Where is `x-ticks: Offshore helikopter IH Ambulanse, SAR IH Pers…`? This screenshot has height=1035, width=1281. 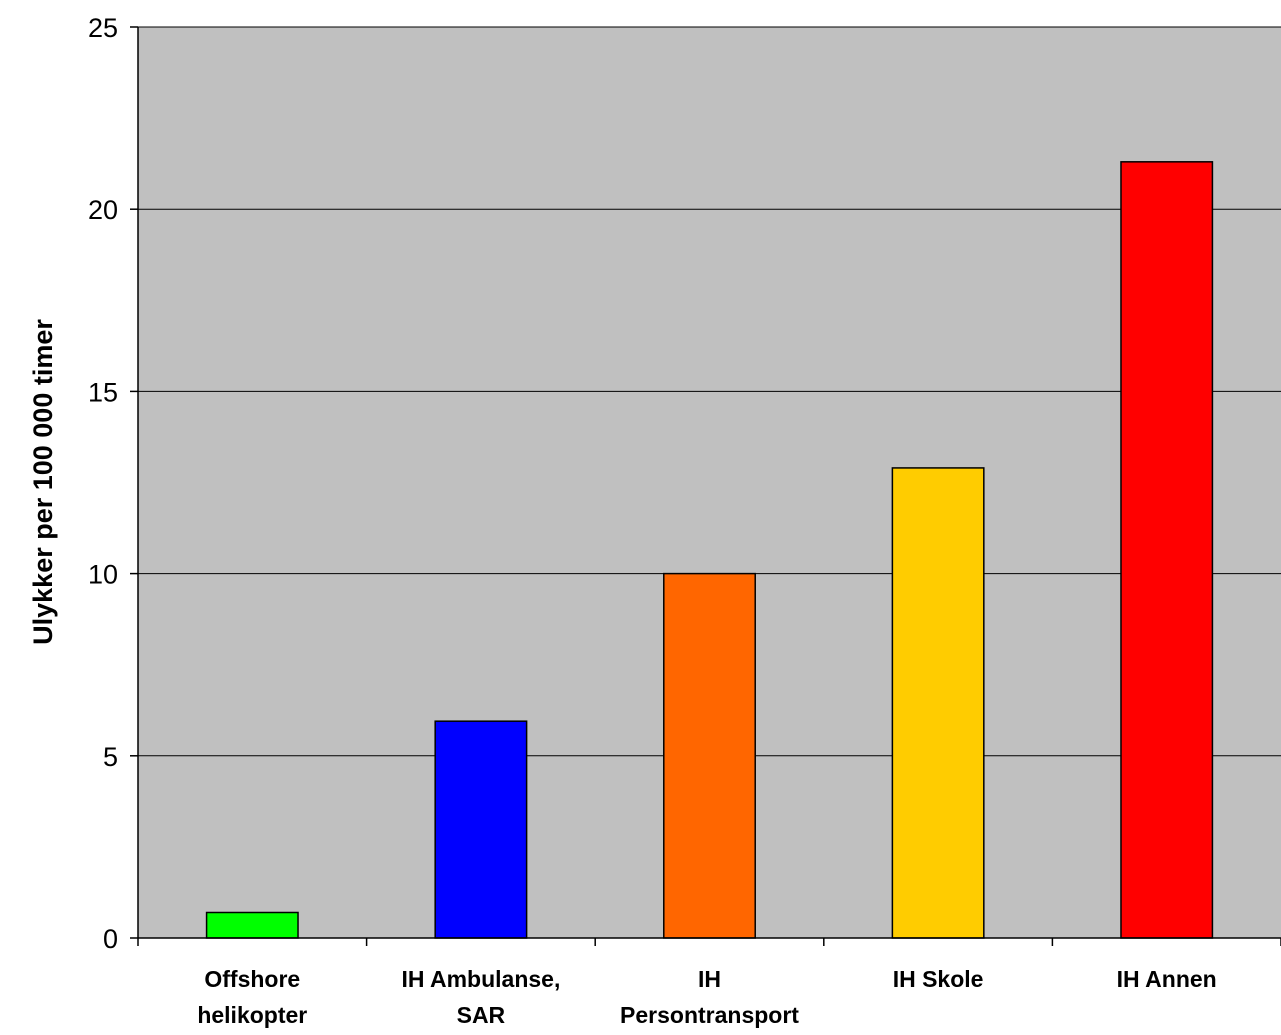
x-ticks: Offshore helikopter IH Ambulanse, SAR IH Pers… is located at coordinates (709, 983).